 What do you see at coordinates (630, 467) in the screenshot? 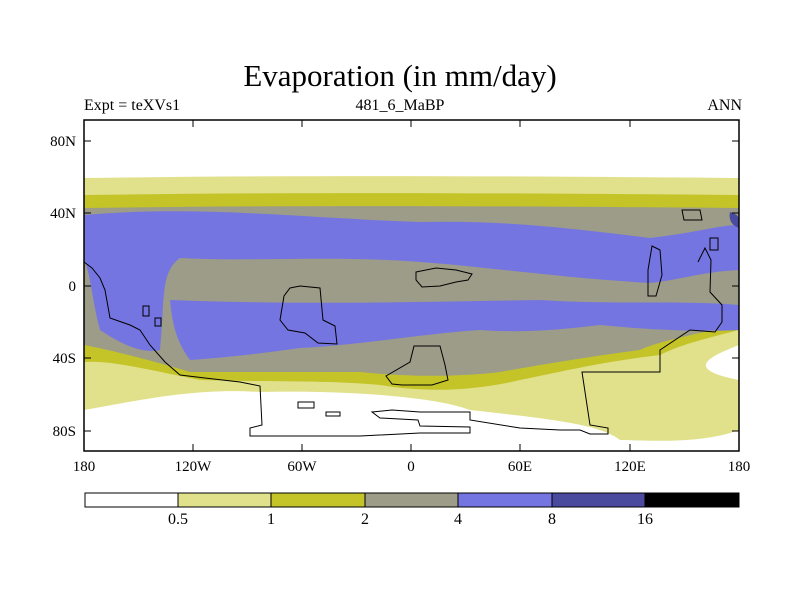
I see `lon-label-120e: 120E` at bounding box center [630, 467].